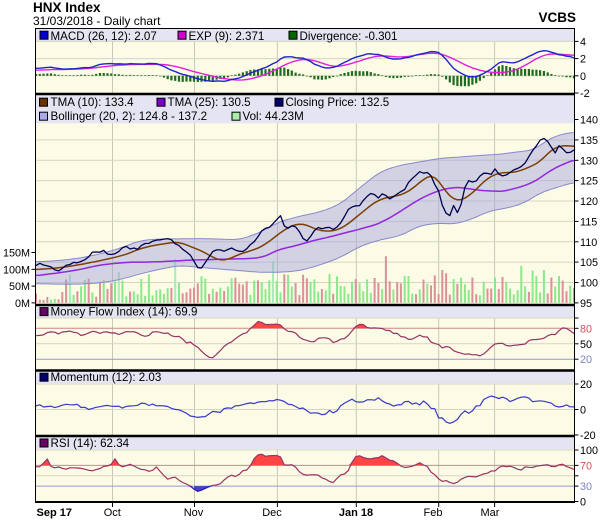 This screenshot has width=611, height=529. What do you see at coordinates (490, 513) in the screenshot?
I see `svg-text: Mar` at bounding box center [490, 513].